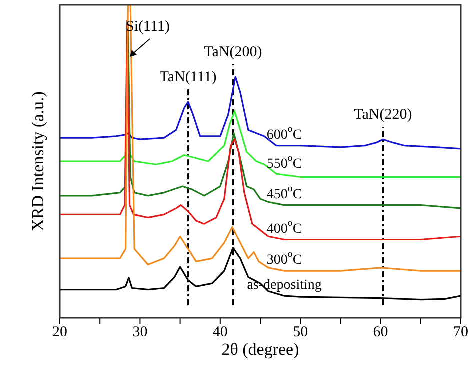  What do you see at coordinates (38, 162) in the screenshot?
I see `y-axis-title: XRD Intensity (a.u.)` at bounding box center [38, 162].